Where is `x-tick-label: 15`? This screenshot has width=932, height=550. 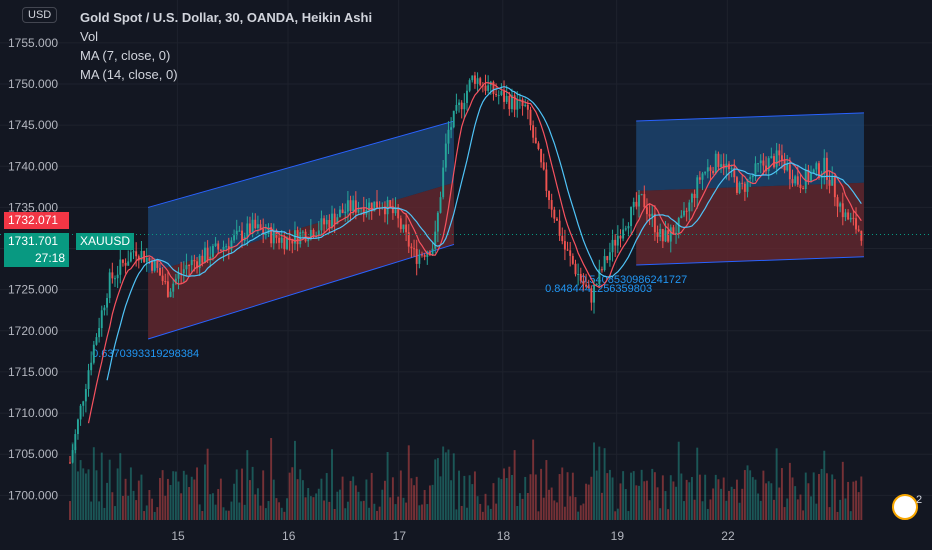
x-tick-label: 15 is located at coordinates (178, 536).